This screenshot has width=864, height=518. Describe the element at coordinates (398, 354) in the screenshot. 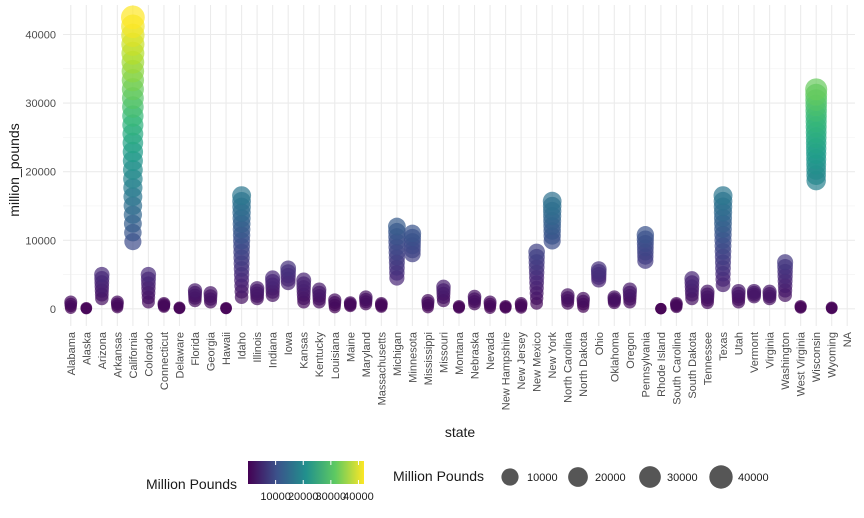

I see `x-tick-label: Michigan` at that location.